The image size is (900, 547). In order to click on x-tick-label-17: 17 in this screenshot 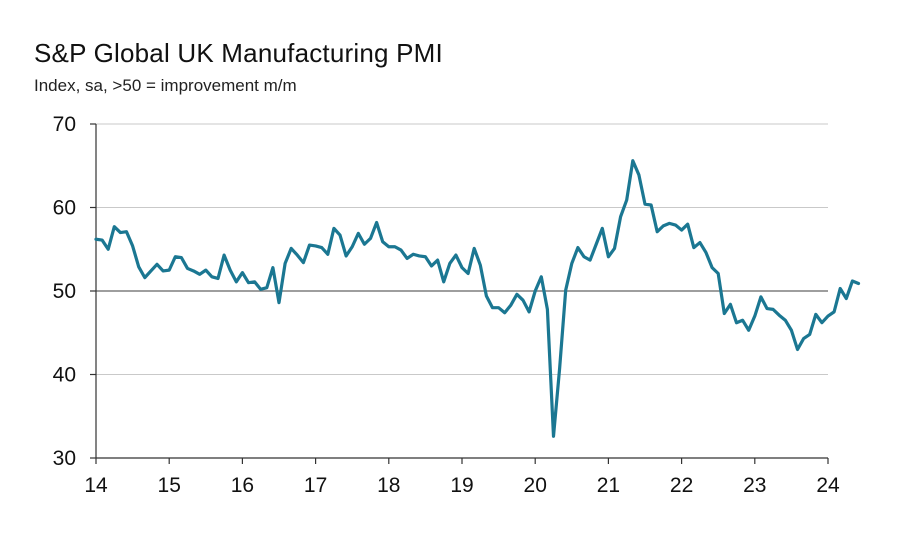, I will do `click(315, 485)`.